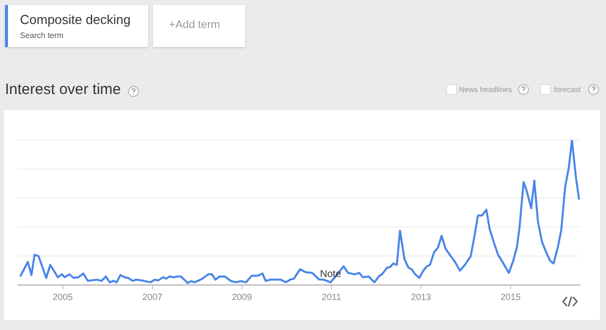 The height and width of the screenshot is (330, 606). Describe the element at coordinates (63, 89) in the screenshot. I see `chart-title: Interest over time` at that location.